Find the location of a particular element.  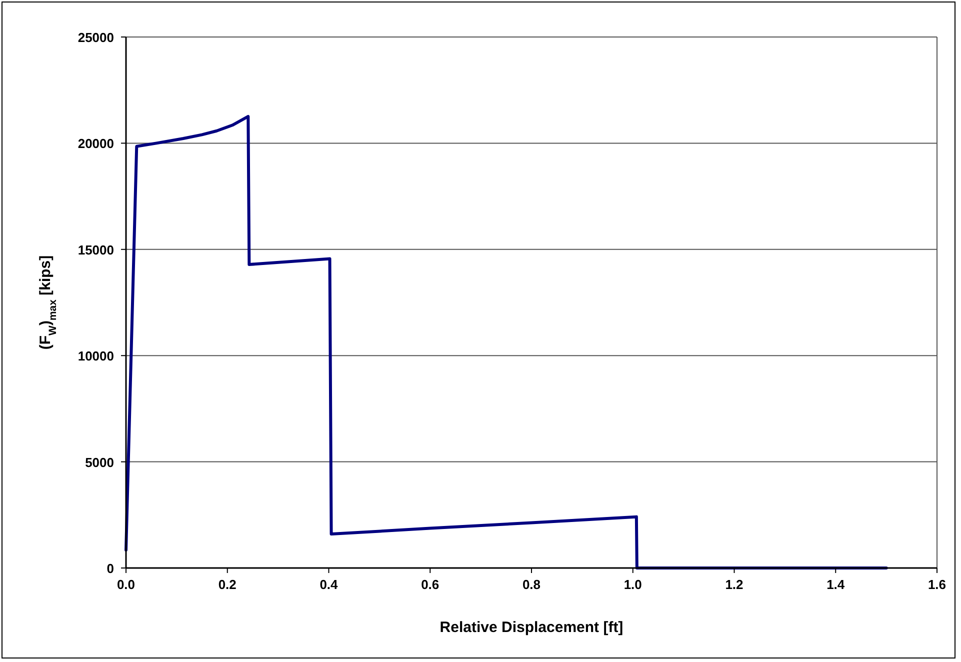

x-tick-label: 0.8 is located at coordinates (531, 584).